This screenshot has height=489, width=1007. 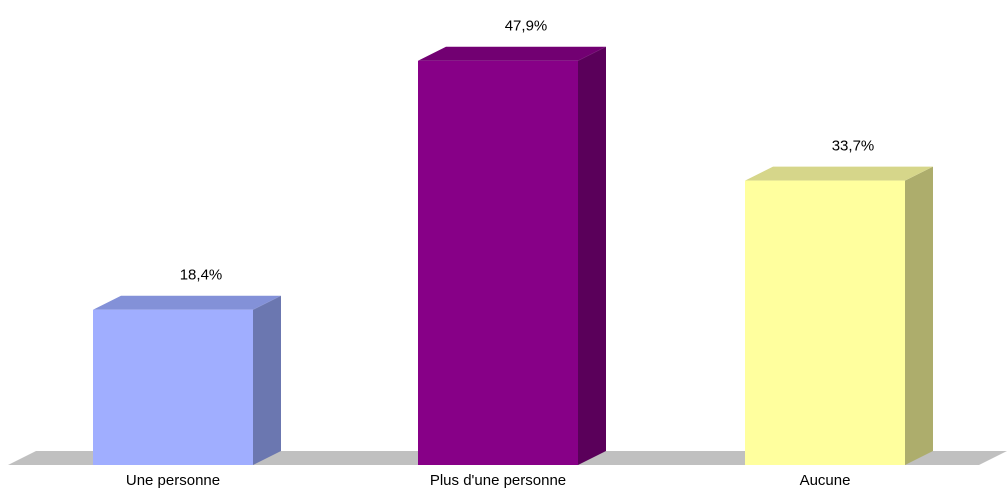 What do you see at coordinates (839, 173) in the screenshot?
I see `bar-top-aucune` at bounding box center [839, 173].